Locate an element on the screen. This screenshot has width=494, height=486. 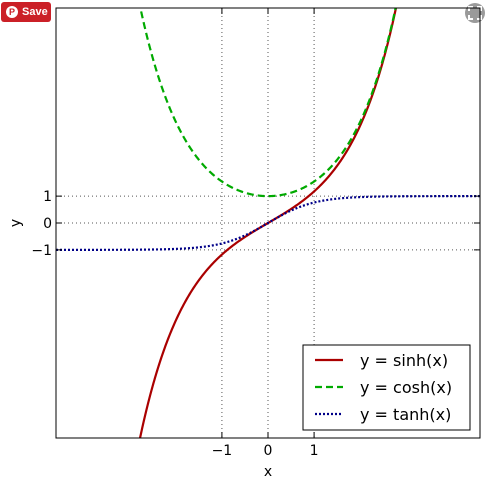
x-tick-label: 0 is located at coordinates (268, 451).